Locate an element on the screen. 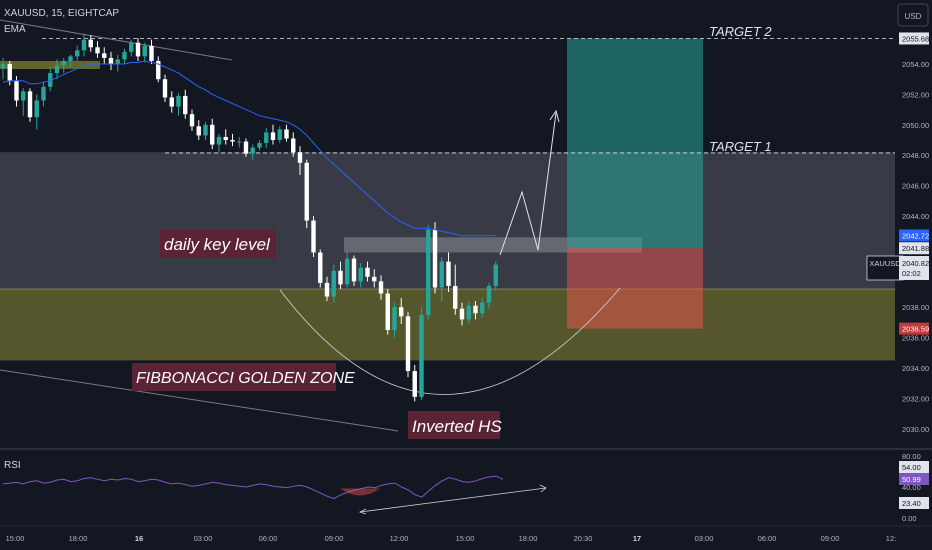  rsi-oversold-fill is located at coordinates (360, 492).